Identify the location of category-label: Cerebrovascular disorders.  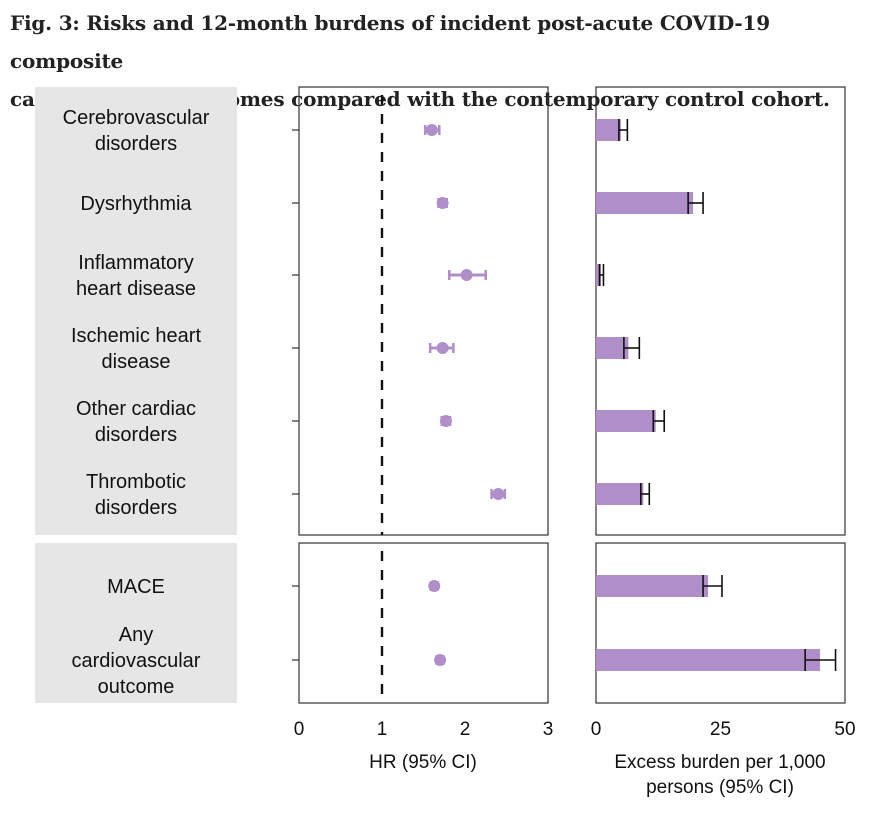
(136, 131).